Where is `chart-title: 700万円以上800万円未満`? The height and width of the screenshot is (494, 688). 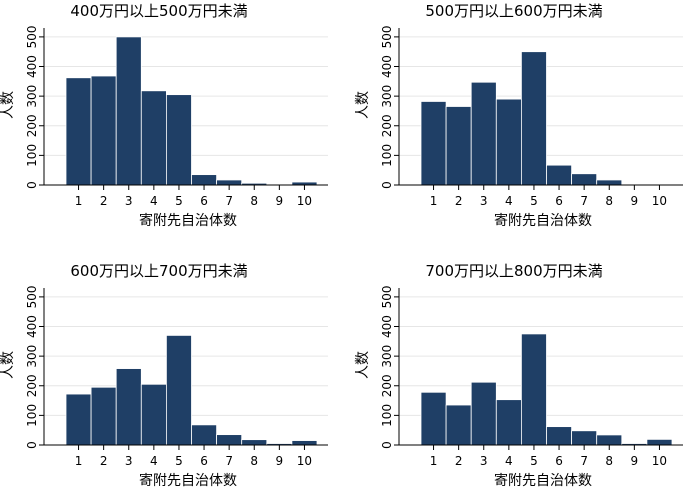
chart-title: 700万円以上800万円未満 is located at coordinates (513, 271).